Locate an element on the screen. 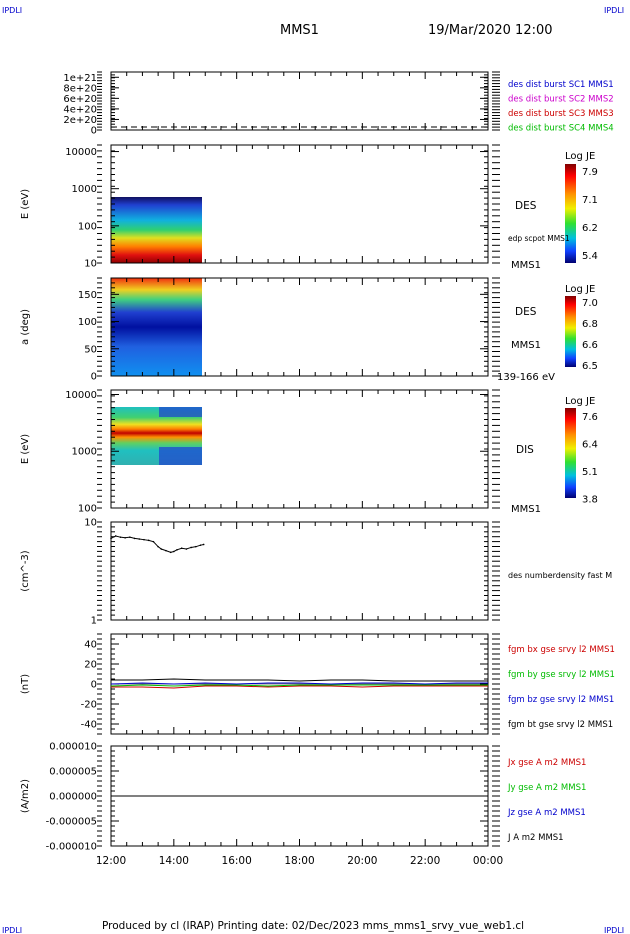 The height and width of the screenshot is (934, 630). xtick-label: 18:00 is located at coordinates (299, 861).